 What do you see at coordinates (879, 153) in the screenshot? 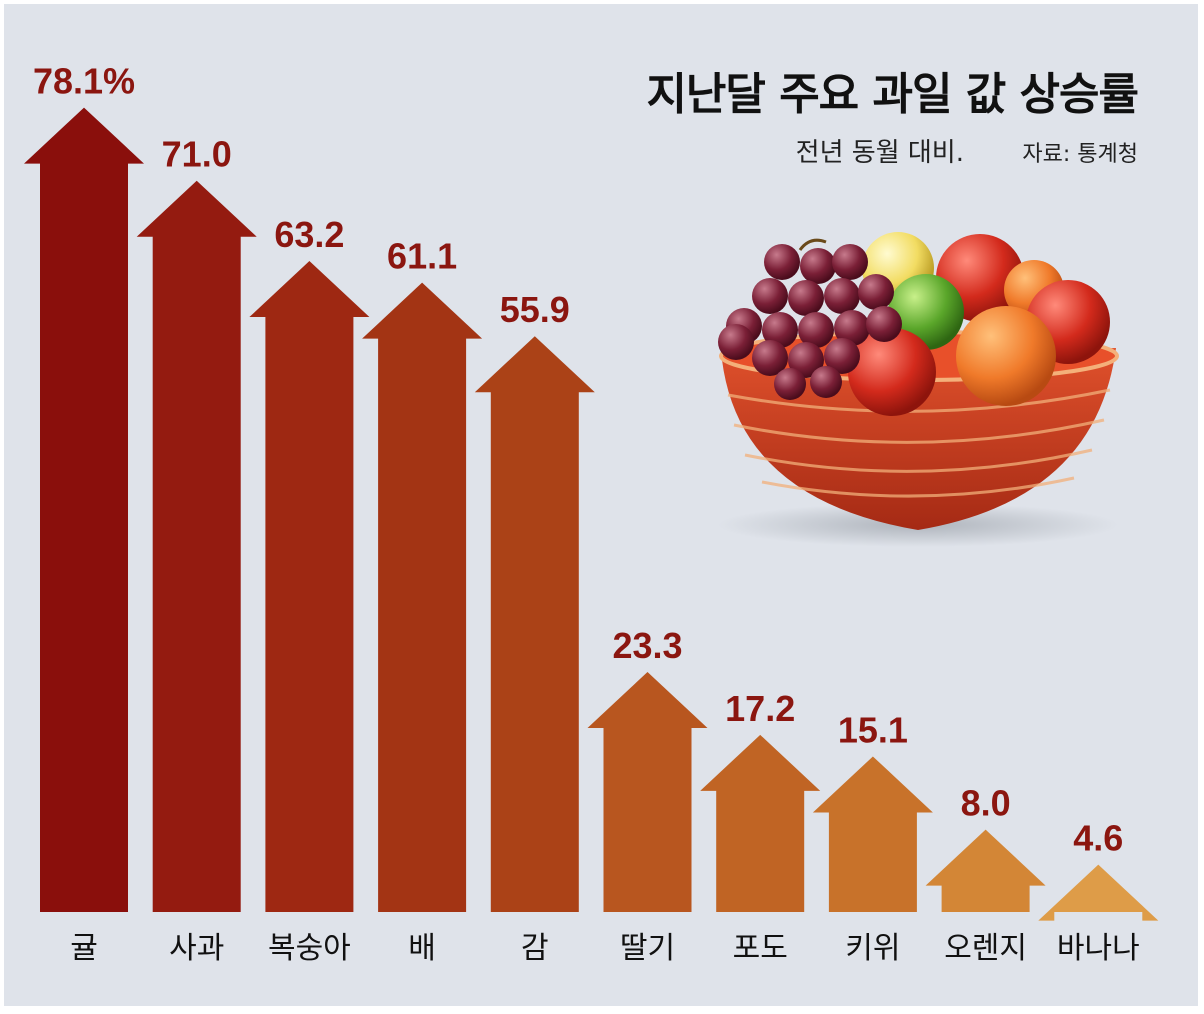
I see `chart-subtitle: 전년 동월 대비.` at bounding box center [879, 153].